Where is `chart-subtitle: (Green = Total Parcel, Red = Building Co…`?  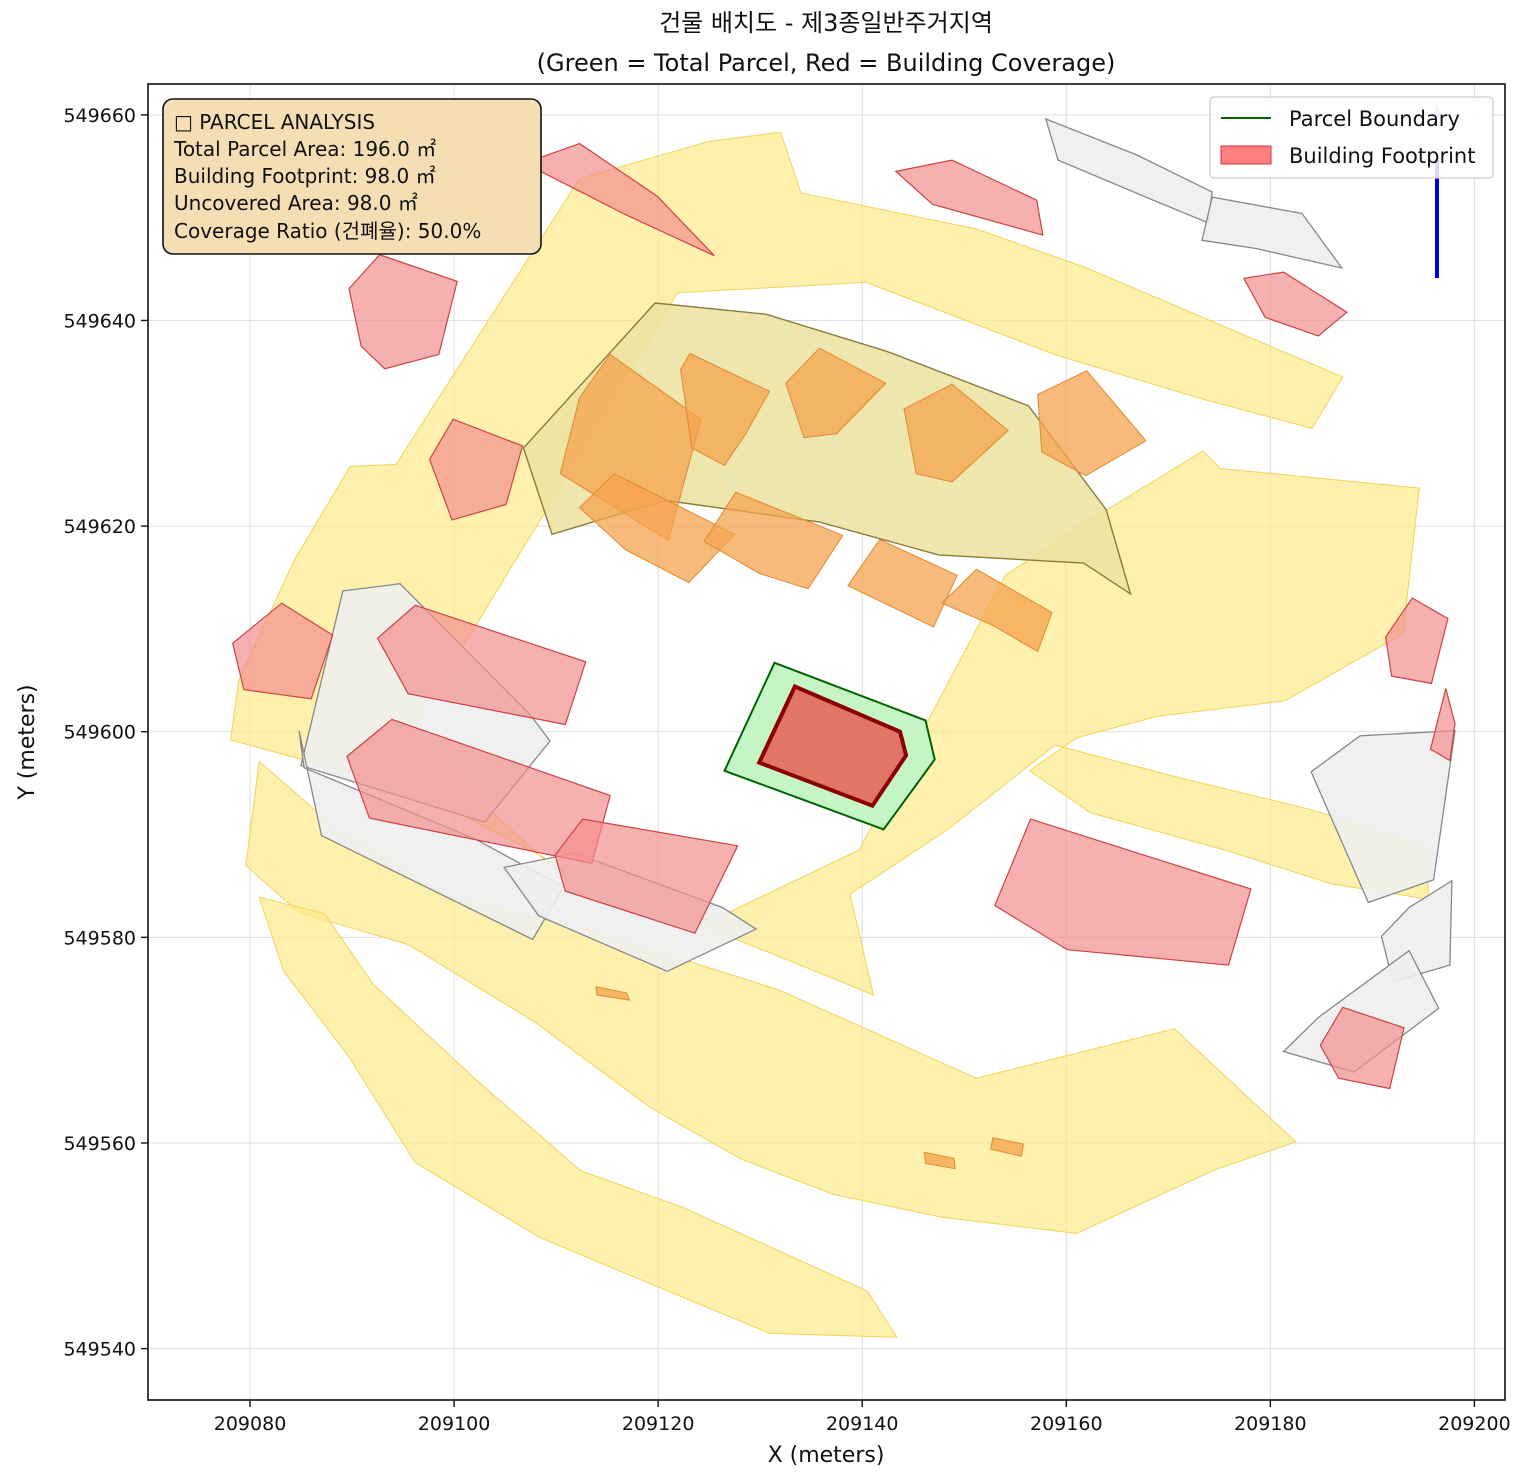
chart-subtitle: (Green = Total Parcel, Red = Building Co… is located at coordinates (826, 63).